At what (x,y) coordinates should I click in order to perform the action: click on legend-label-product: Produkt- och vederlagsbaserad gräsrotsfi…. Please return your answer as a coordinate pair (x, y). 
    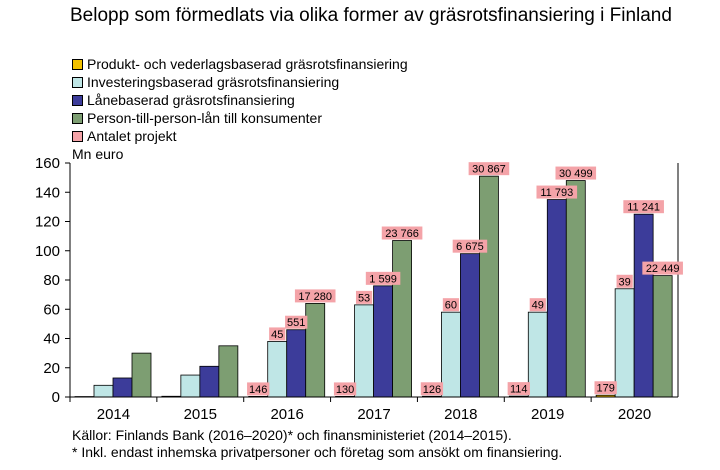
    Looking at the image, I should click on (247, 64).